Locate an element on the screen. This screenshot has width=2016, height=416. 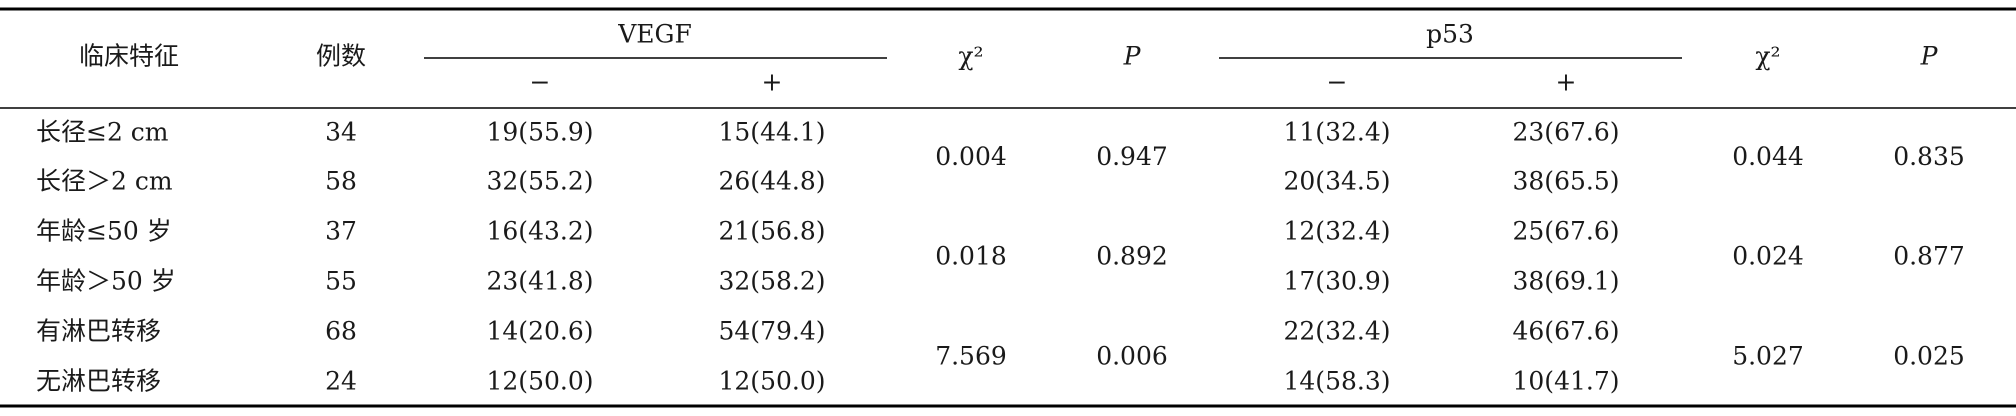
cell: 46(67.6) is located at coordinates (1566, 331).